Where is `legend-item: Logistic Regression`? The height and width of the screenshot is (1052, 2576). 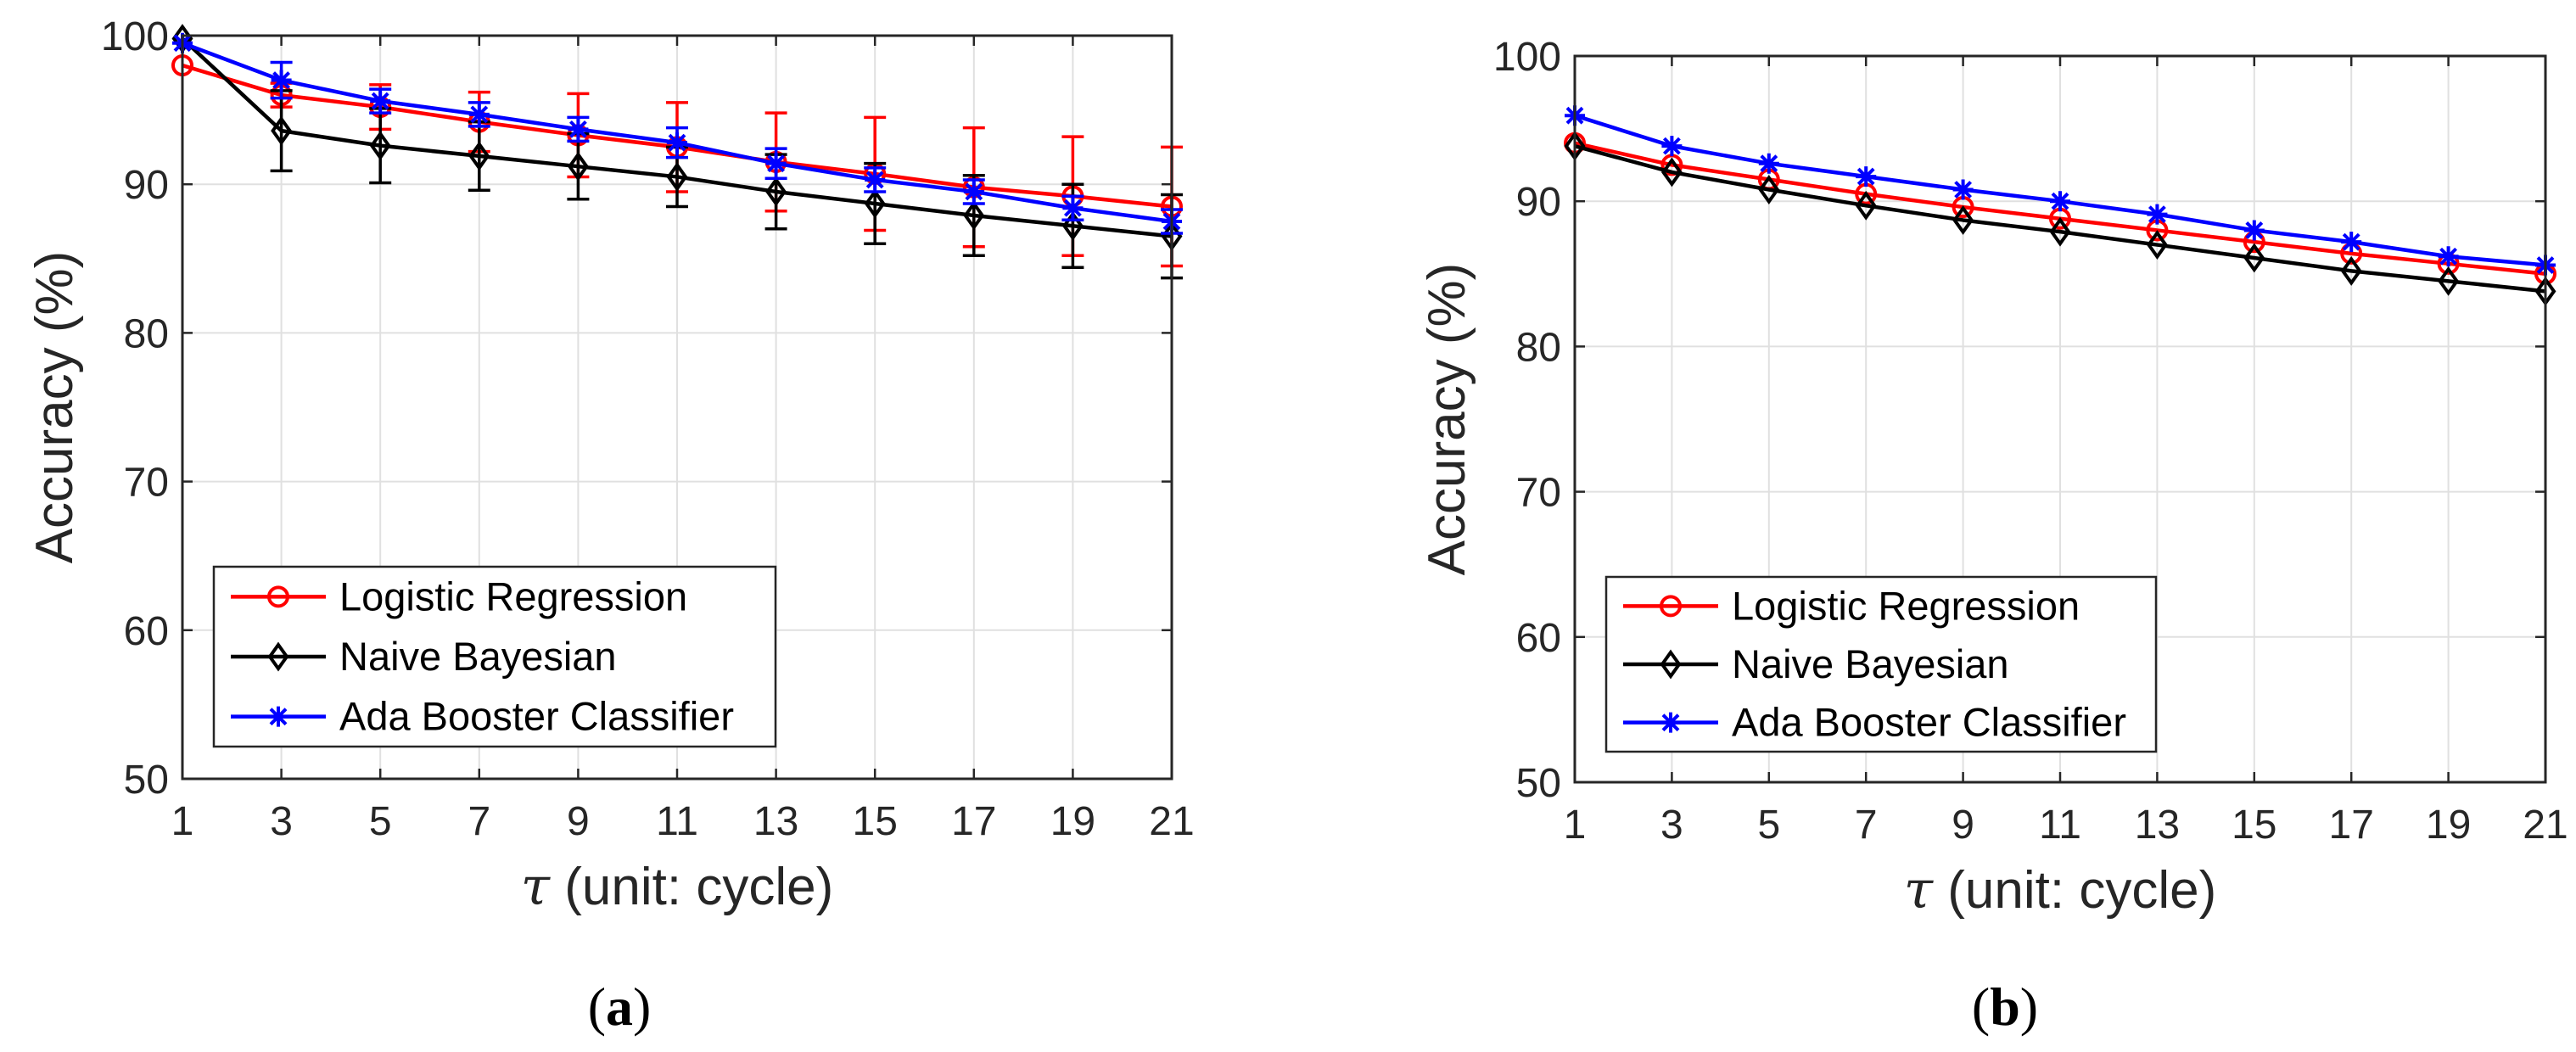
legend-item: Logistic Regression is located at coordinates (459, 596).